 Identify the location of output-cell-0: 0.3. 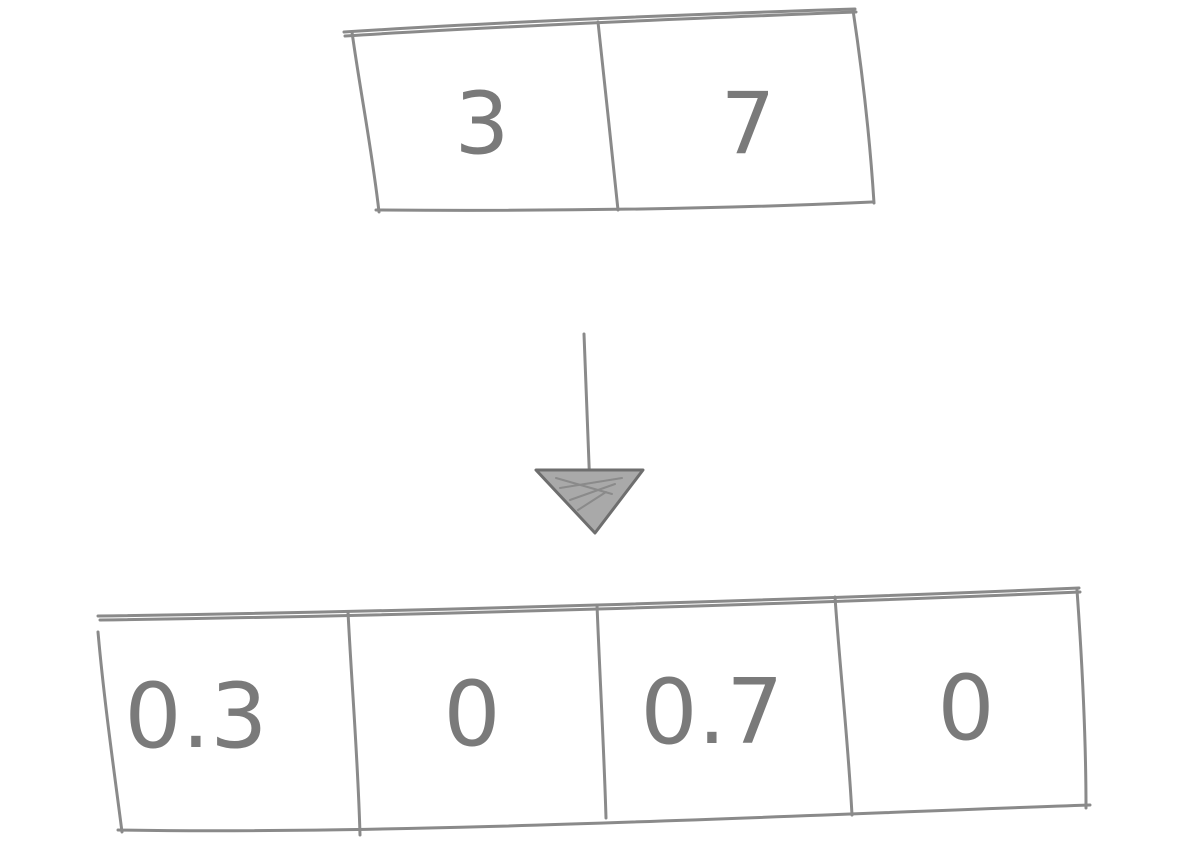
(195, 716).